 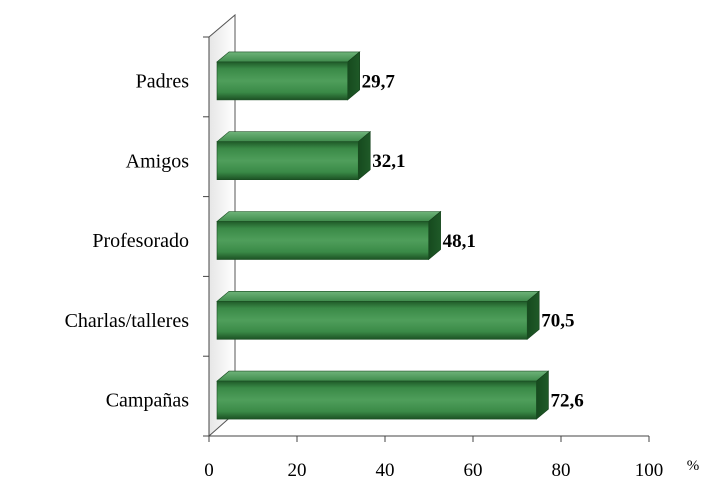 What do you see at coordinates (158, 161) in the screenshot?
I see `category-label: Amigos` at bounding box center [158, 161].